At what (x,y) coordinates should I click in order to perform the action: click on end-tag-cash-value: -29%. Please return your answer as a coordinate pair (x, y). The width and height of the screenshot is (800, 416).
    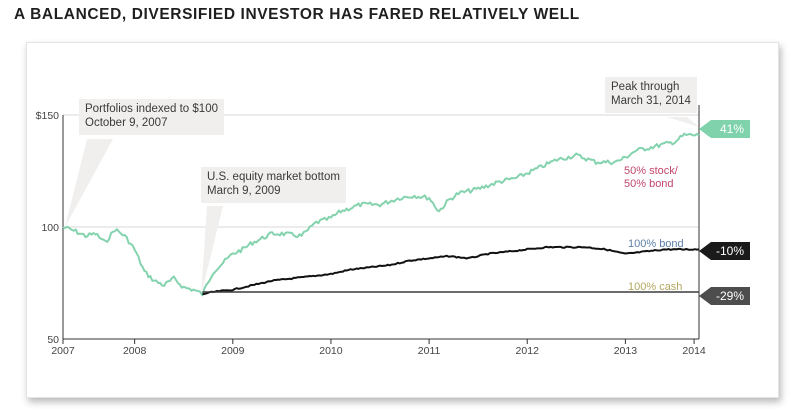
    Looking at the image, I should click on (729, 296).